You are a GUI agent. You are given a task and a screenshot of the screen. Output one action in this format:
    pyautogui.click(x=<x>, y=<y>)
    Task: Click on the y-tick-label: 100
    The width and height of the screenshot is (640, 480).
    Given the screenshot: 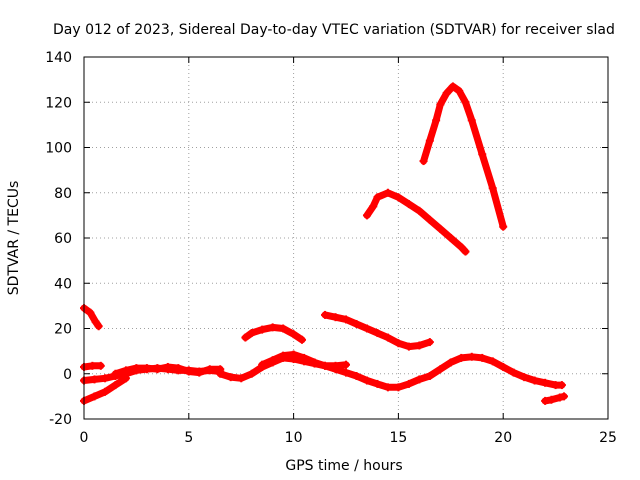 What is the action you would take?
    pyautogui.click(x=58, y=149)
    